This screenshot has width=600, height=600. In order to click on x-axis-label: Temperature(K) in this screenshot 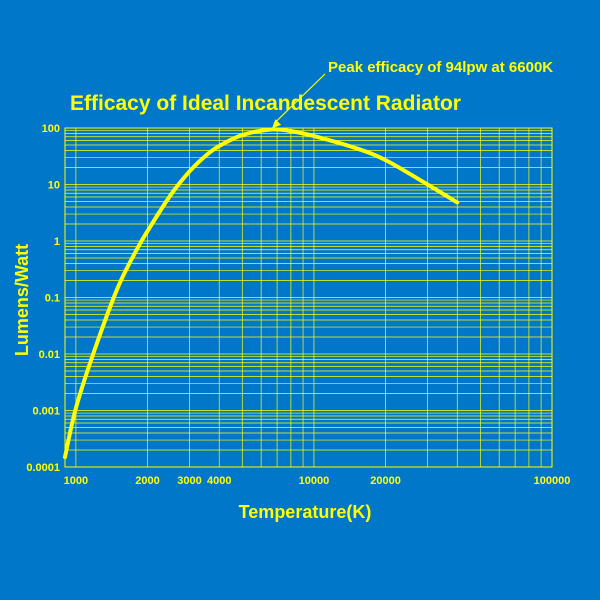, I will do `click(305, 512)`.